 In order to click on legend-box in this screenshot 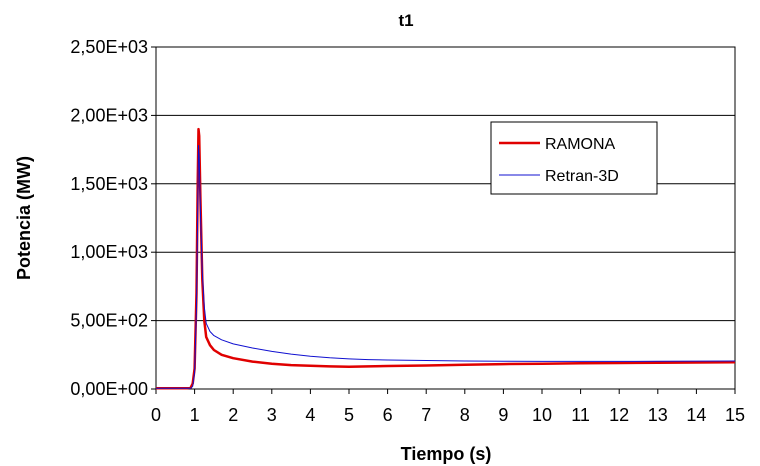, I will do `click(574, 158)`.